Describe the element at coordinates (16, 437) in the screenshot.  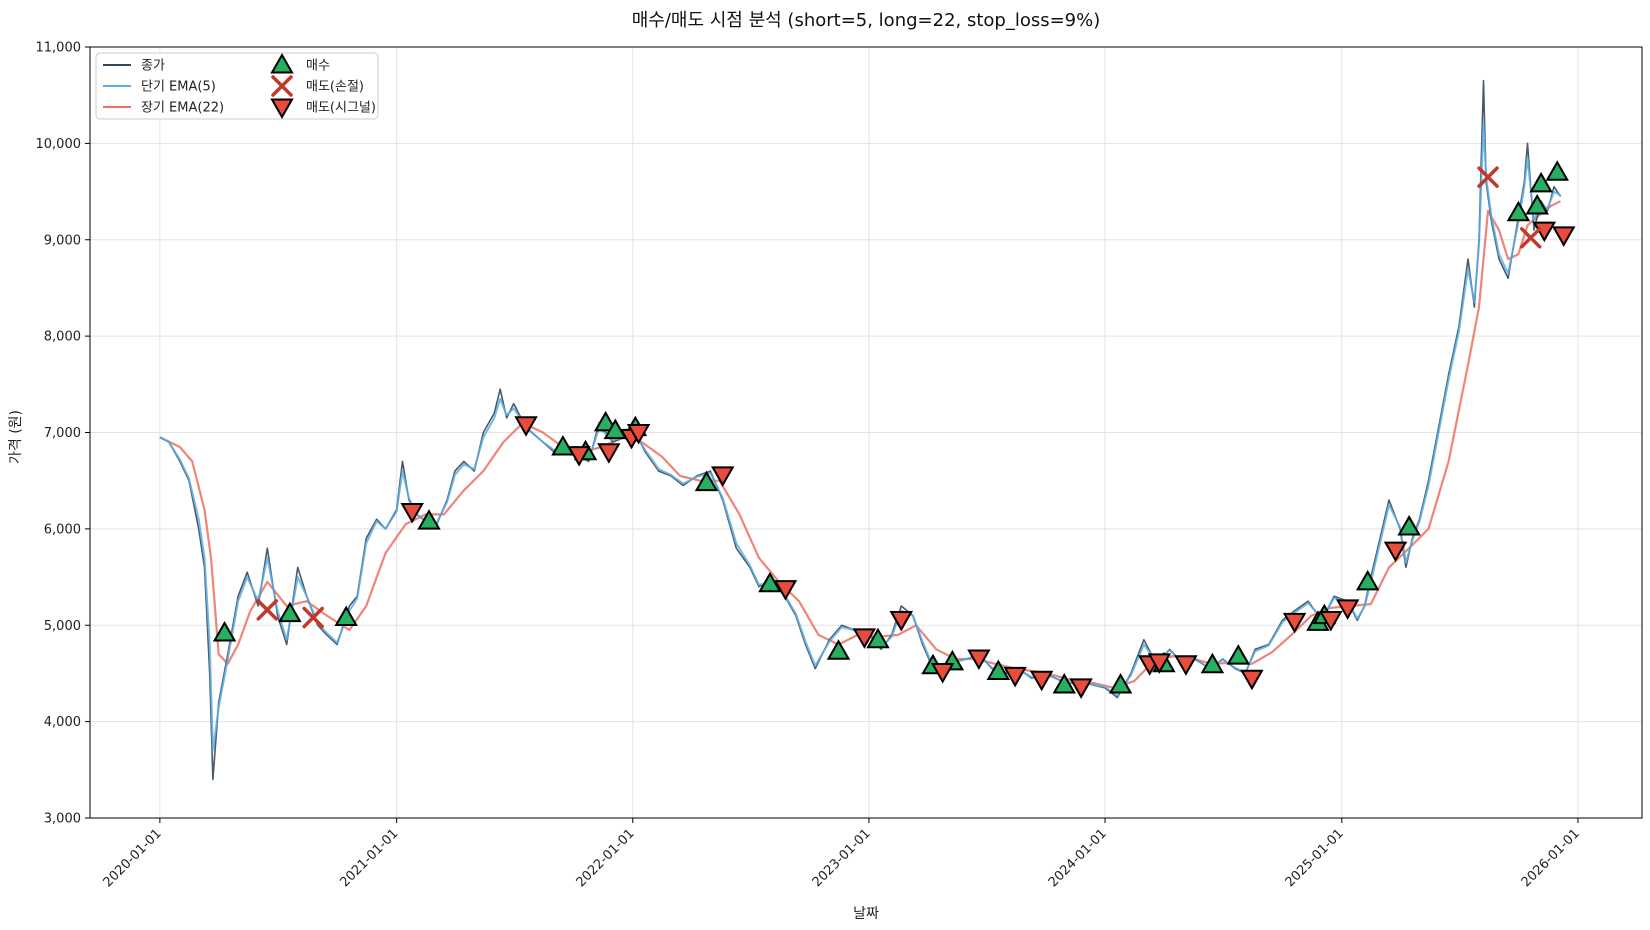
I see `y-axis-label: 가격 (원)` at that location.